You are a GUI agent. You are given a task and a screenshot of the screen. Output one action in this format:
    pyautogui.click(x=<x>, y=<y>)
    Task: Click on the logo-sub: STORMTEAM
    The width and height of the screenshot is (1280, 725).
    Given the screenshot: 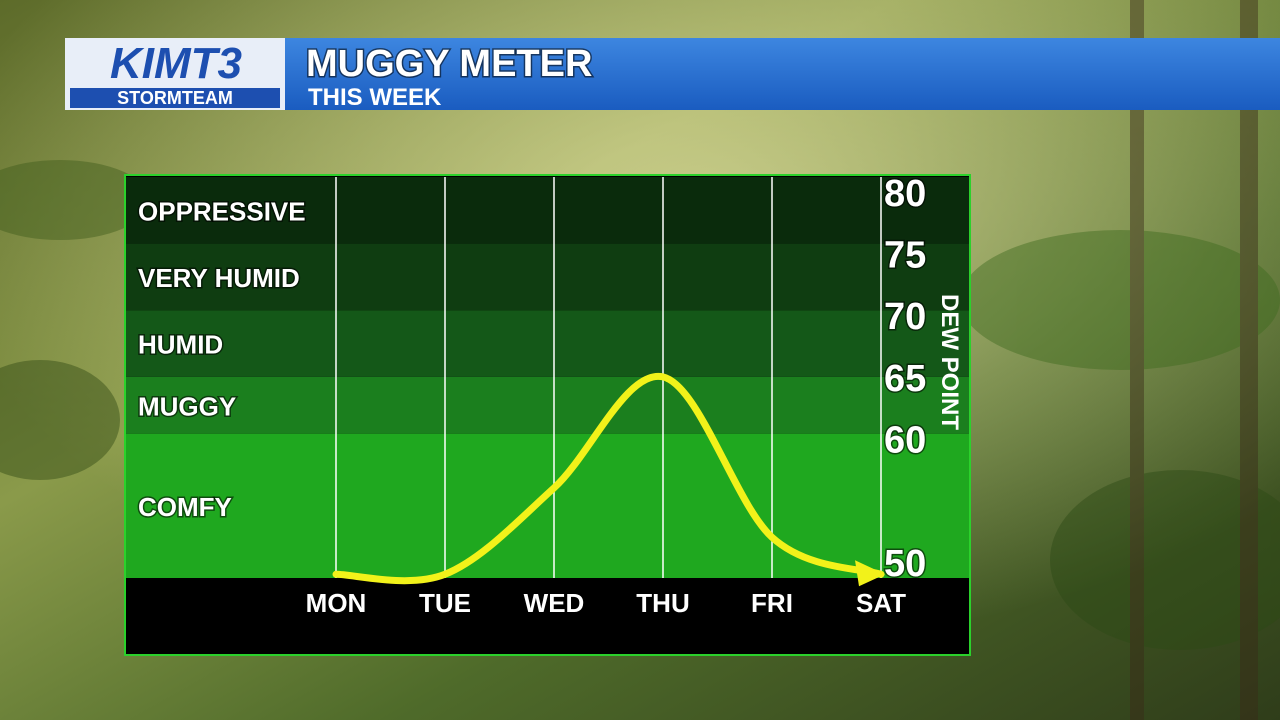 What is the action you would take?
    pyautogui.click(x=175, y=98)
    